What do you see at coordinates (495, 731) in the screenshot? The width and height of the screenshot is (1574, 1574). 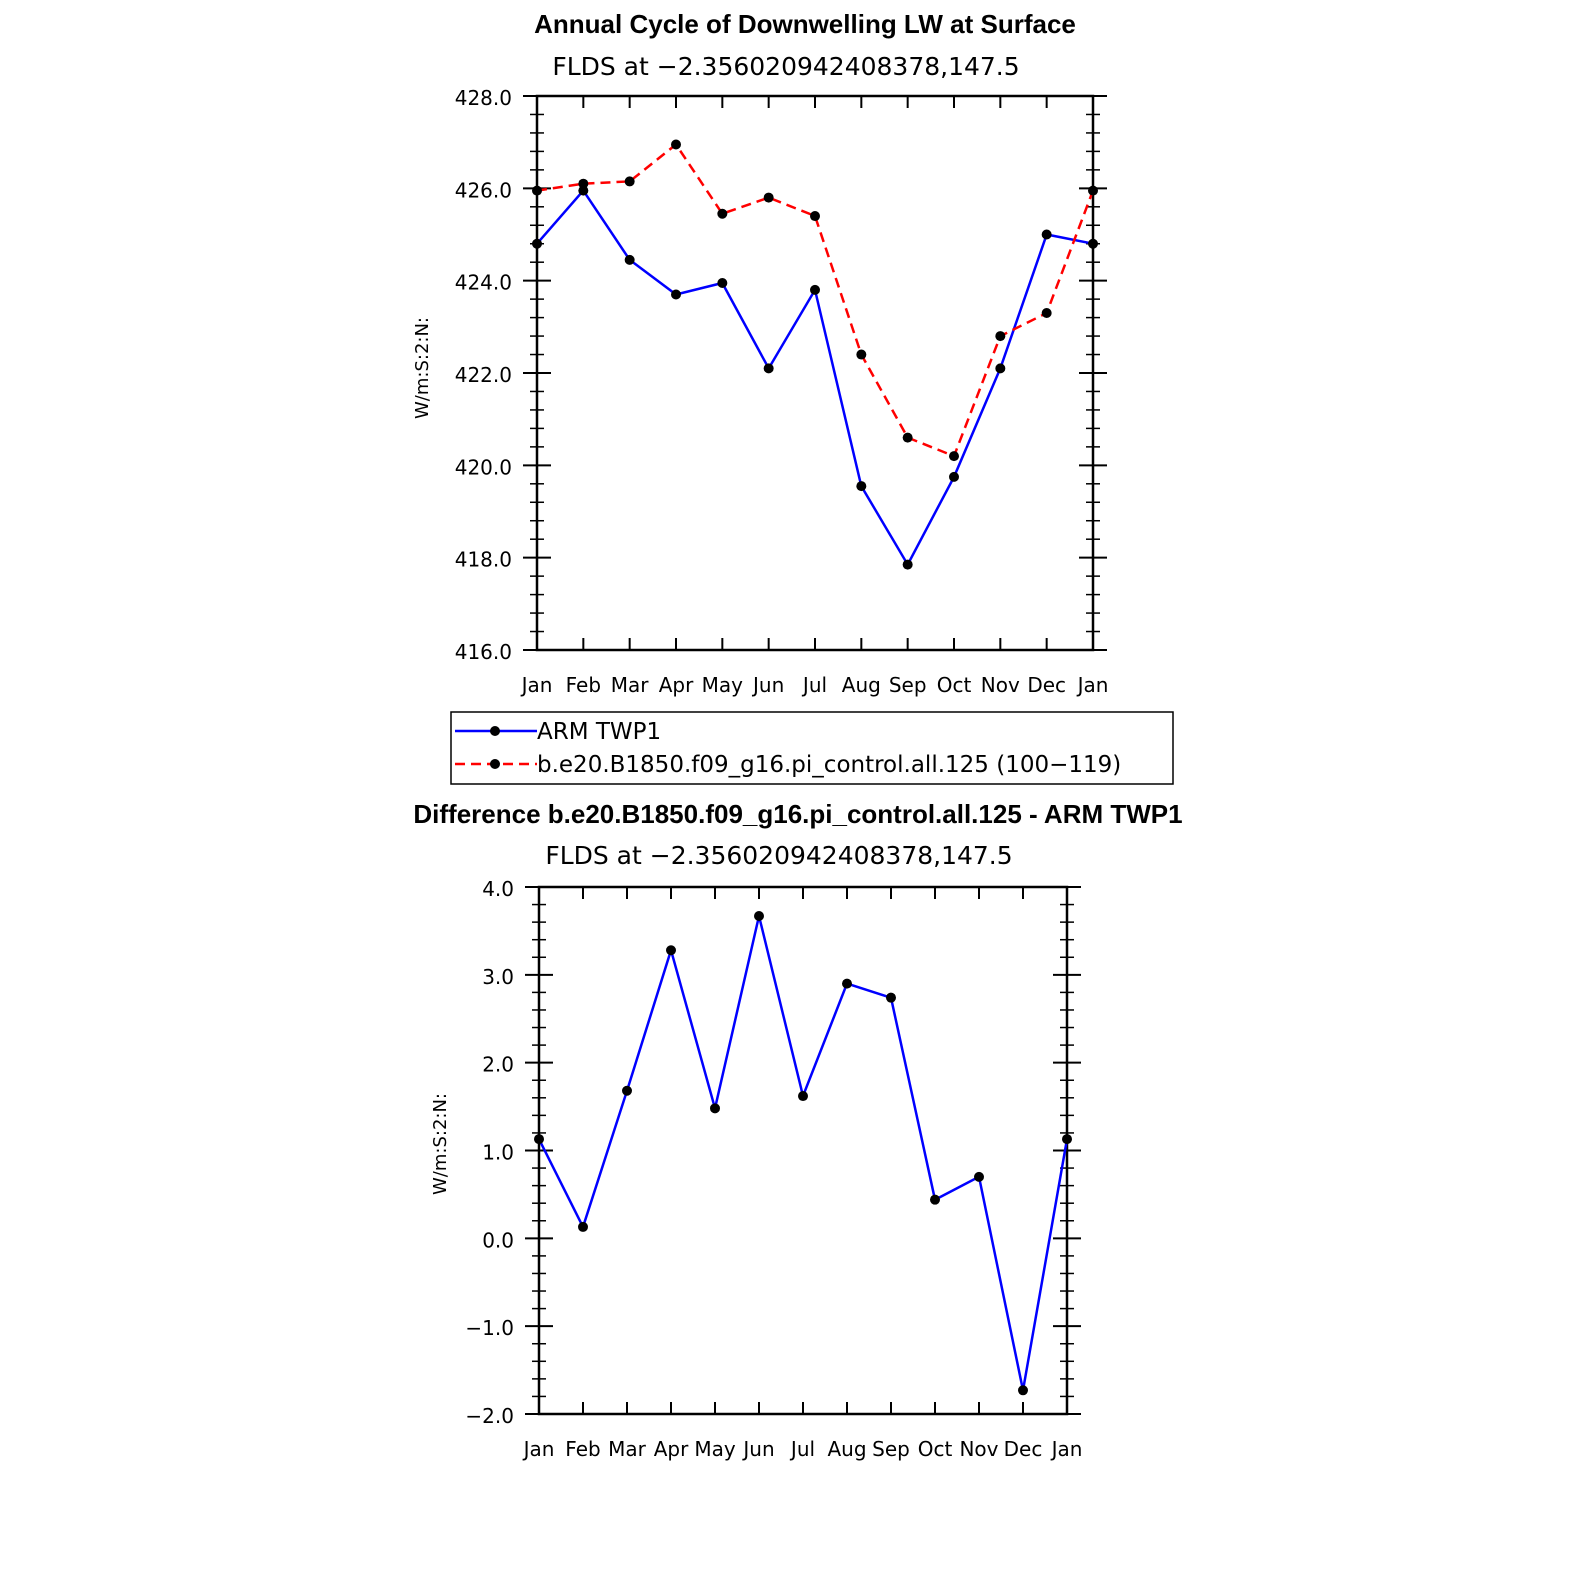 I see `legend-marker-arm` at bounding box center [495, 731].